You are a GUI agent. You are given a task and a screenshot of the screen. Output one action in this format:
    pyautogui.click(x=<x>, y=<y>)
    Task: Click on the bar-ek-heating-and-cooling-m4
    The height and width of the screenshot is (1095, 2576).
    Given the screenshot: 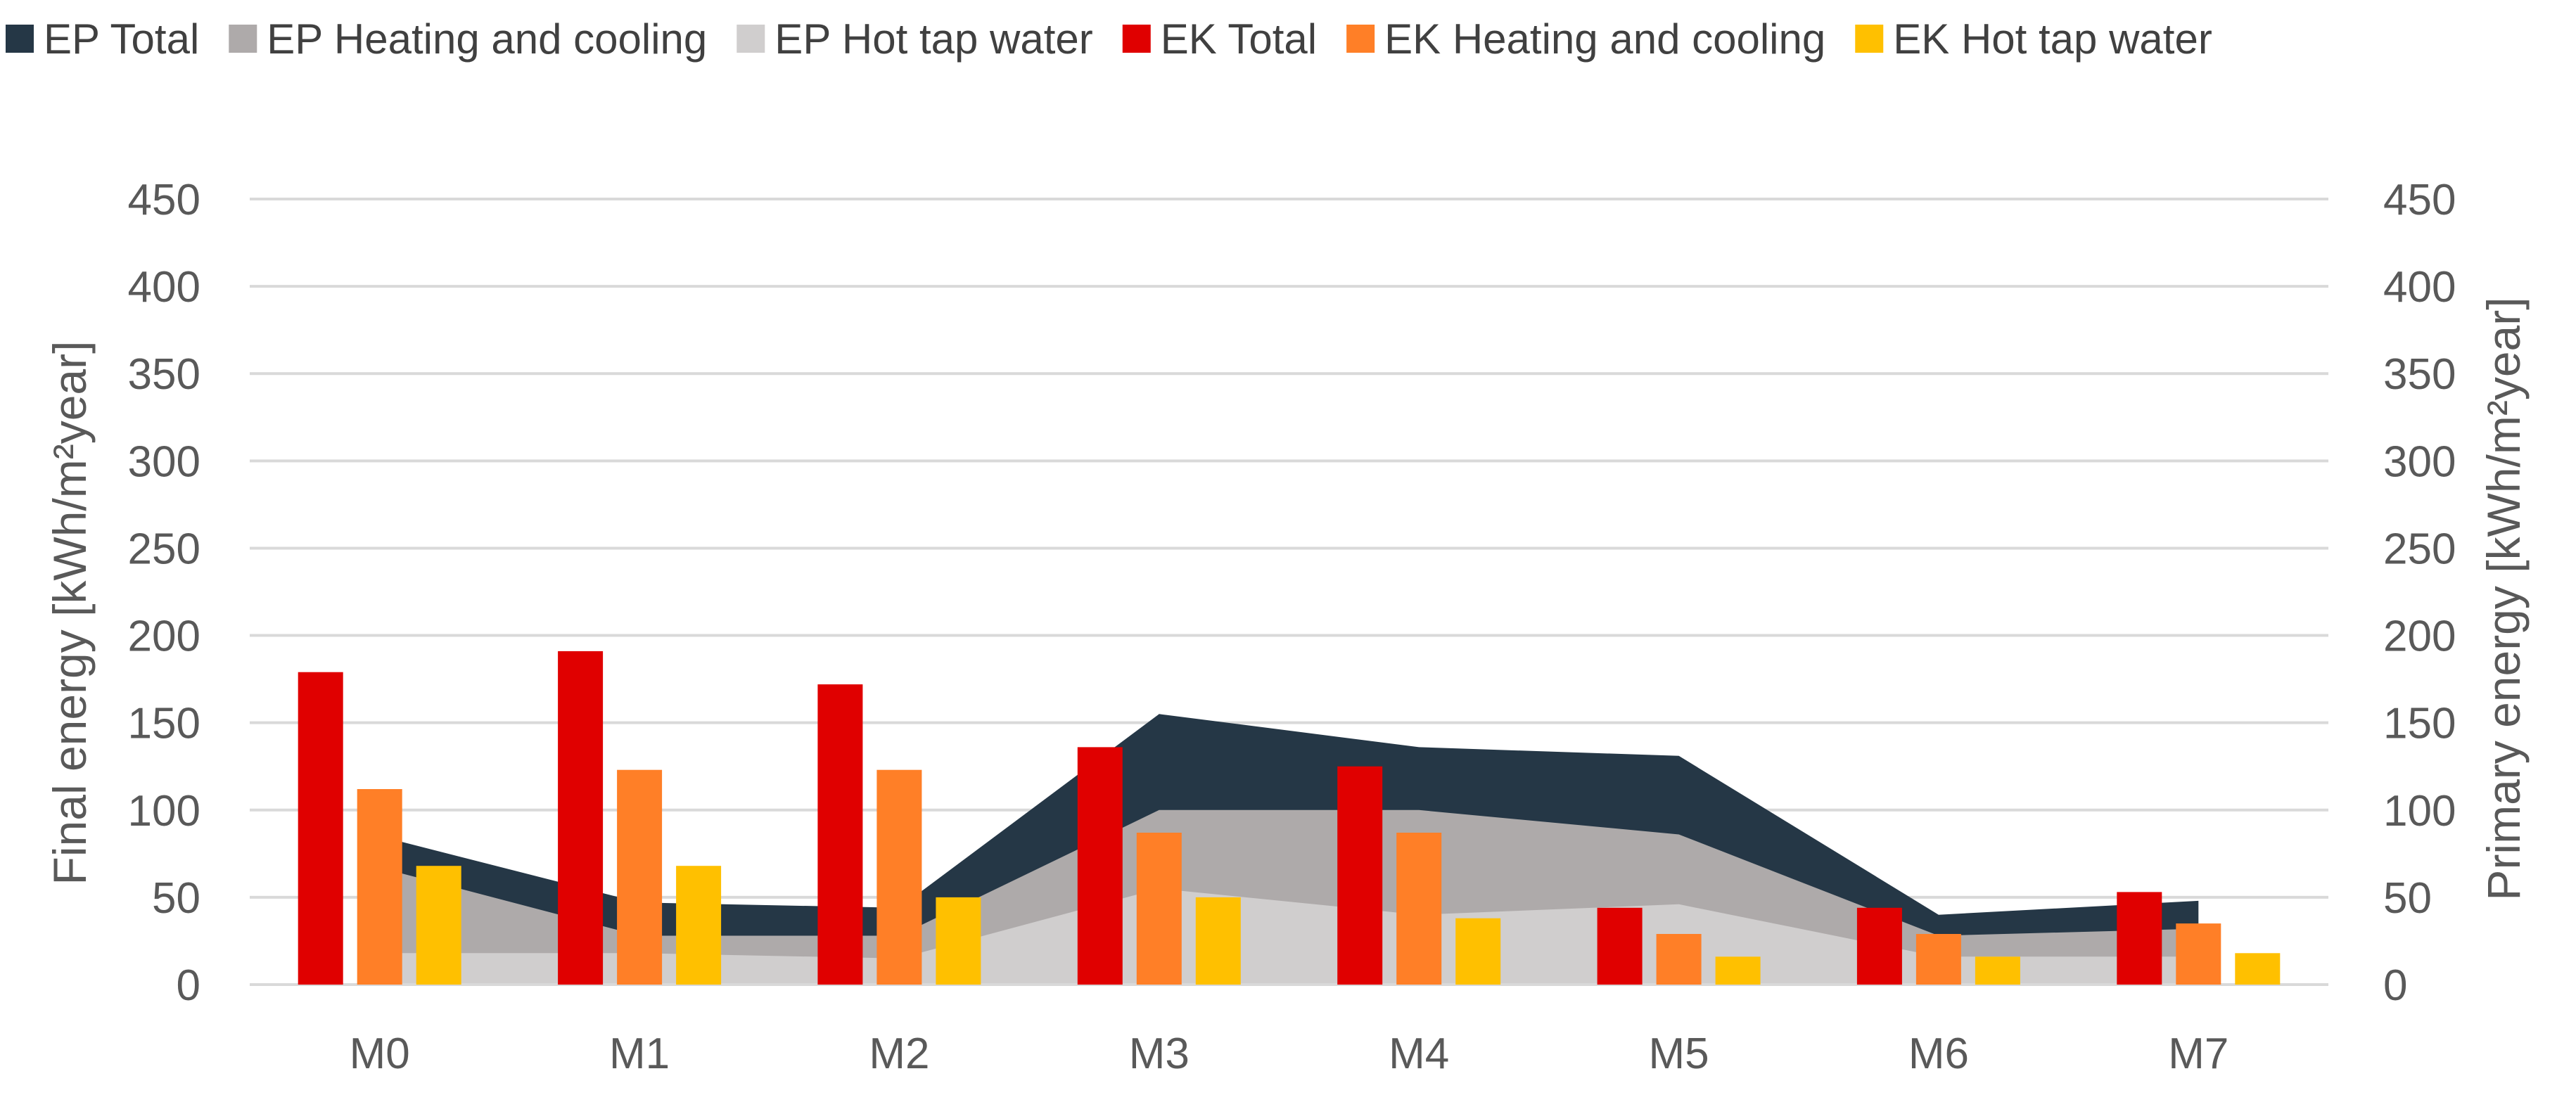 What is the action you would take?
    pyautogui.click(x=1419, y=909)
    